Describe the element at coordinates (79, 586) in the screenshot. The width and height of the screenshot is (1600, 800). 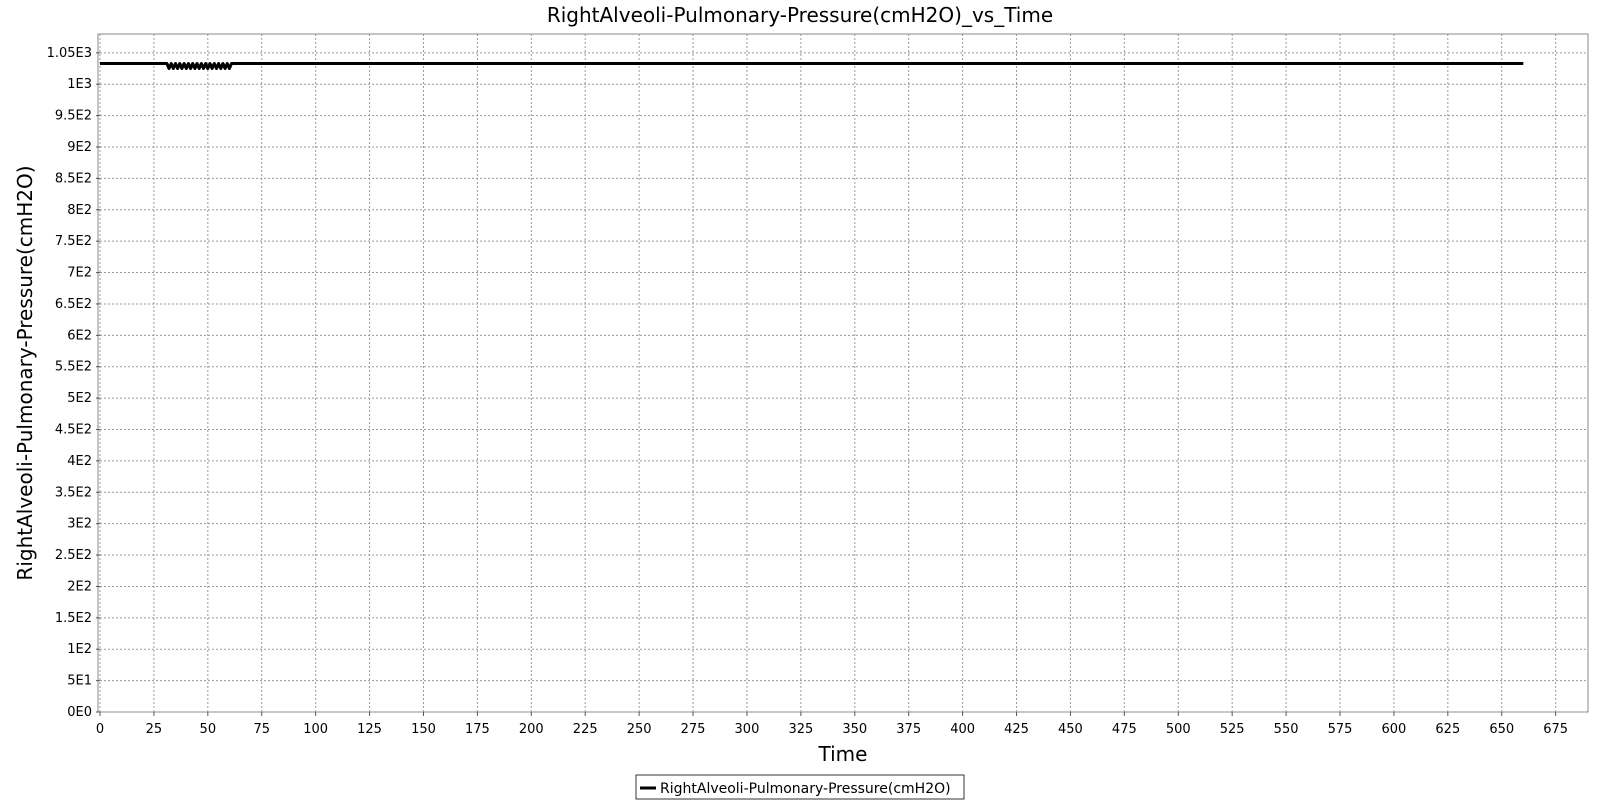
I see `y-tick-label: 2E2` at that location.